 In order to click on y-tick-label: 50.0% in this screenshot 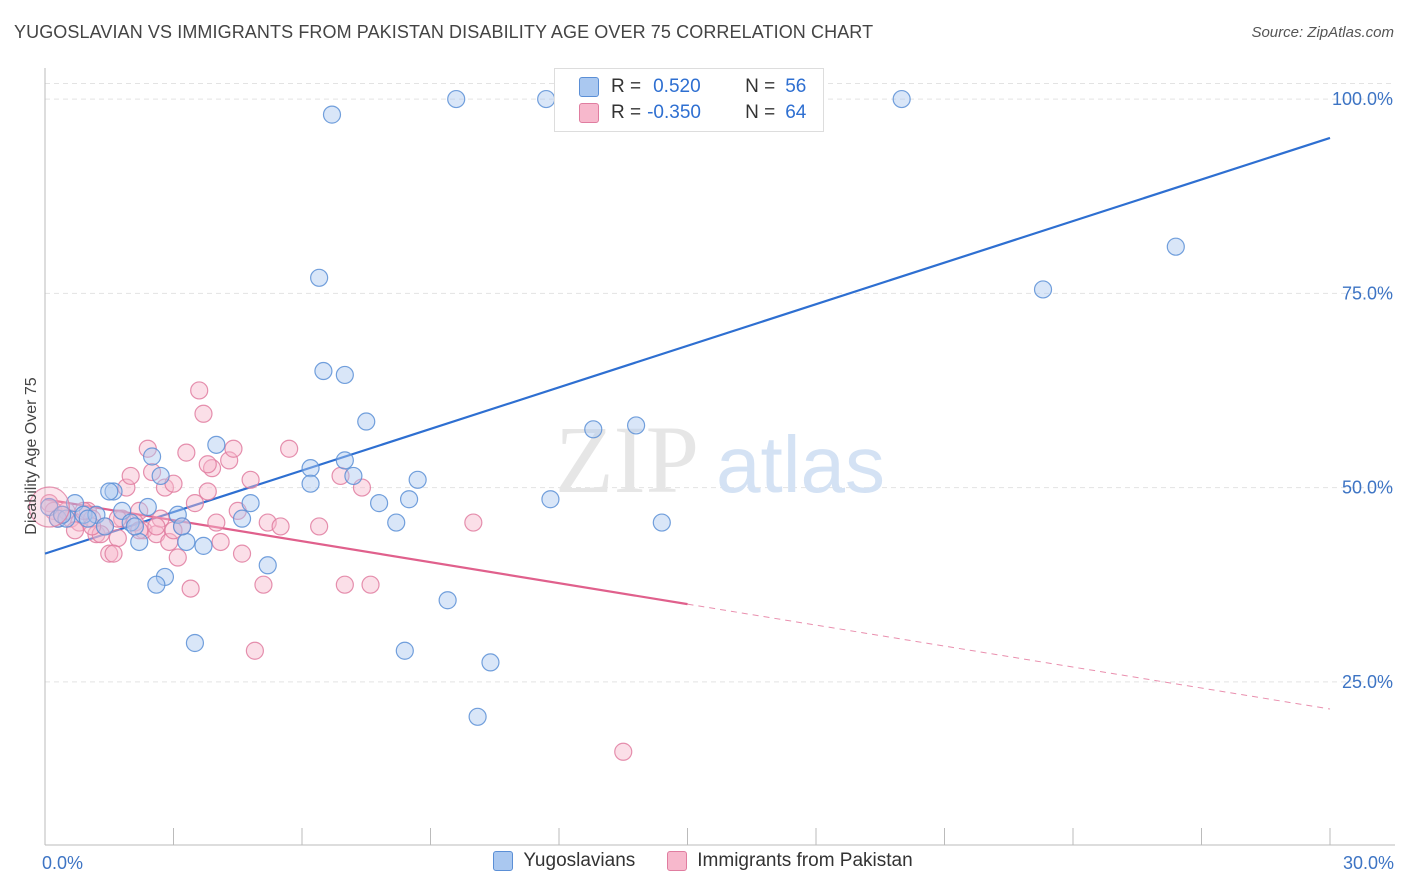, I will do `click(1367, 488)`.